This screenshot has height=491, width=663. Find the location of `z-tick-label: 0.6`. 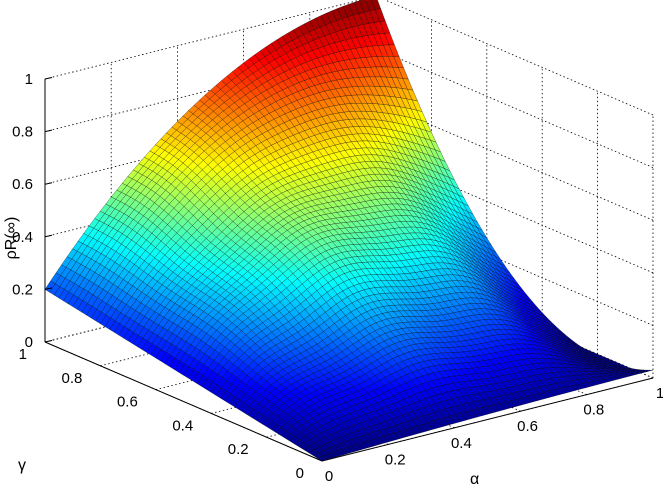

z-tick-label: 0.6 is located at coordinates (22, 184).